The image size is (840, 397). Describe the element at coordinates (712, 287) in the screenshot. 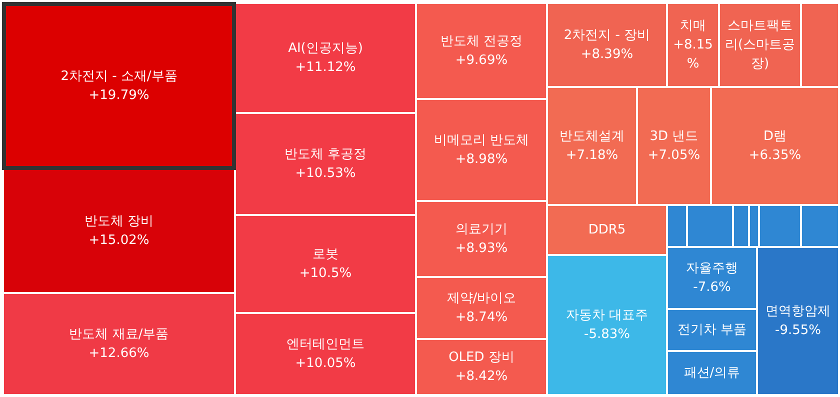

I see `data-label: -7.6%` at that location.